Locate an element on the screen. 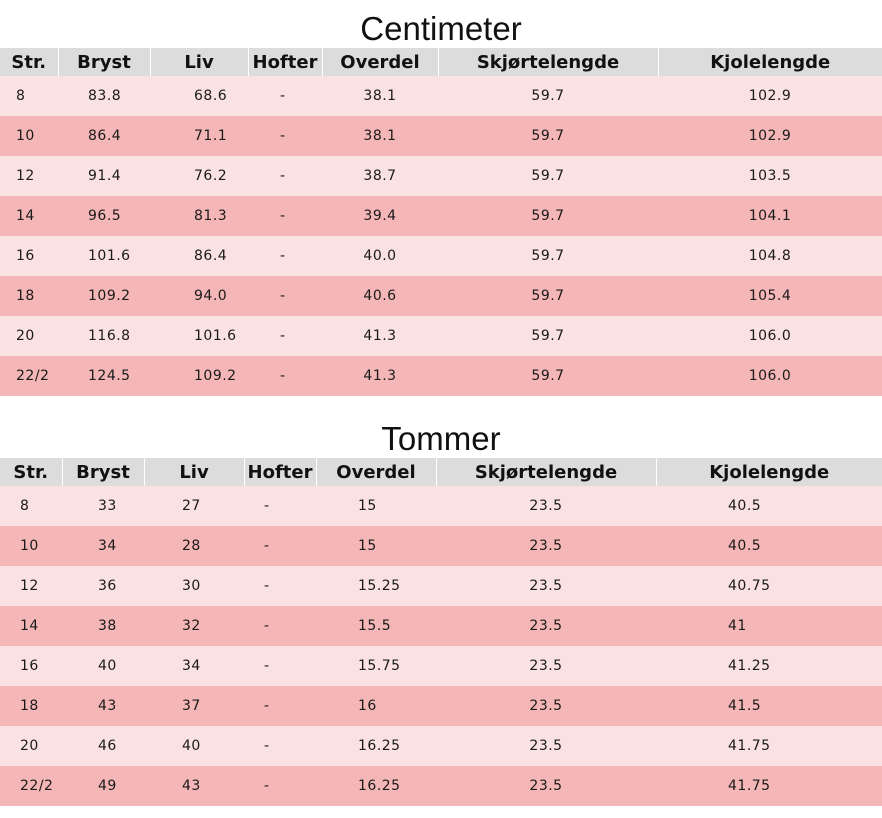 The image size is (882, 818). cm-title: Centimeter is located at coordinates (441, 28).